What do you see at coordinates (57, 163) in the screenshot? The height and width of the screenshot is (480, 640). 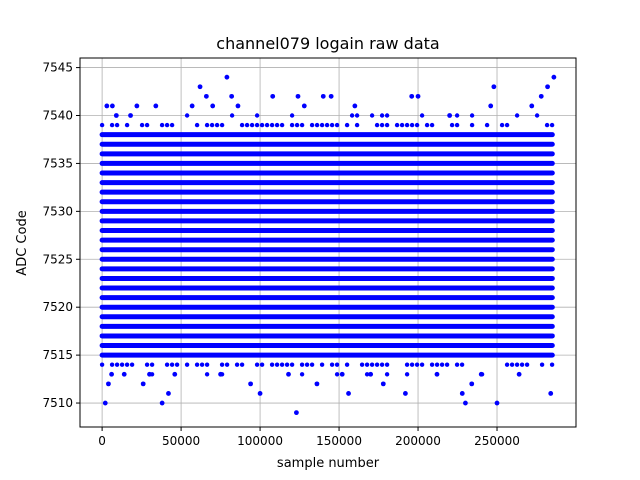 I see `y-tick-label: 7535` at bounding box center [57, 163].